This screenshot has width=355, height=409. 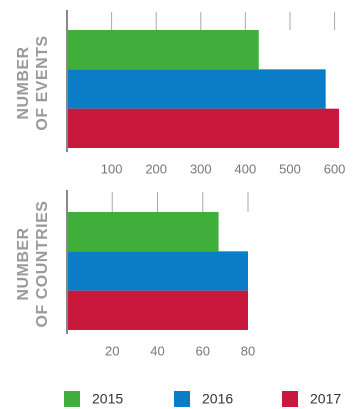 What do you see at coordinates (246, 168) in the screenshot?
I see `x-tick-label: 400` at bounding box center [246, 168].